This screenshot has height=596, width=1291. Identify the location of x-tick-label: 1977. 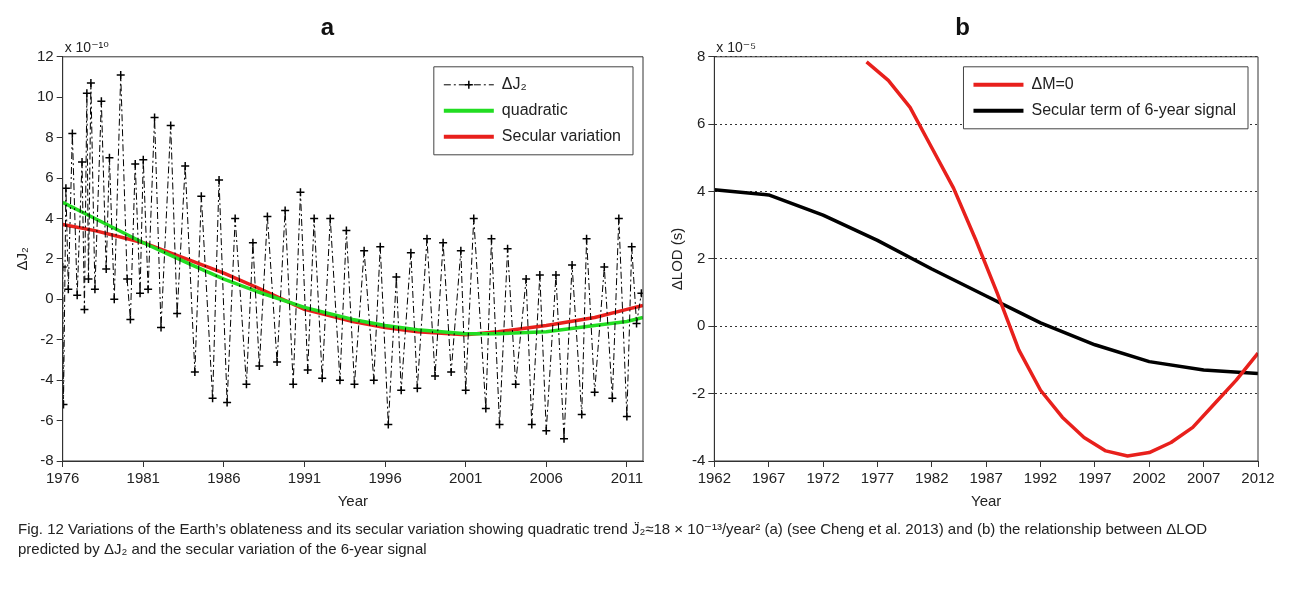
(877, 478).